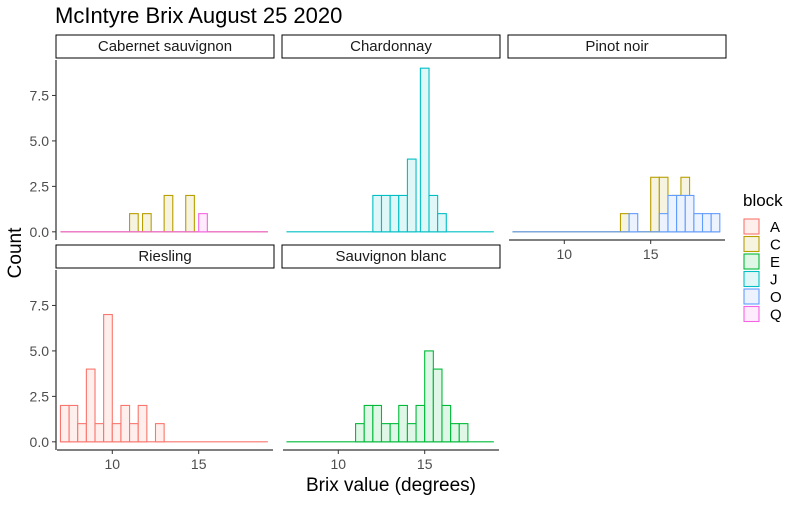  Describe the element at coordinates (775, 245) in the screenshot. I see `legend-label: C` at that location.